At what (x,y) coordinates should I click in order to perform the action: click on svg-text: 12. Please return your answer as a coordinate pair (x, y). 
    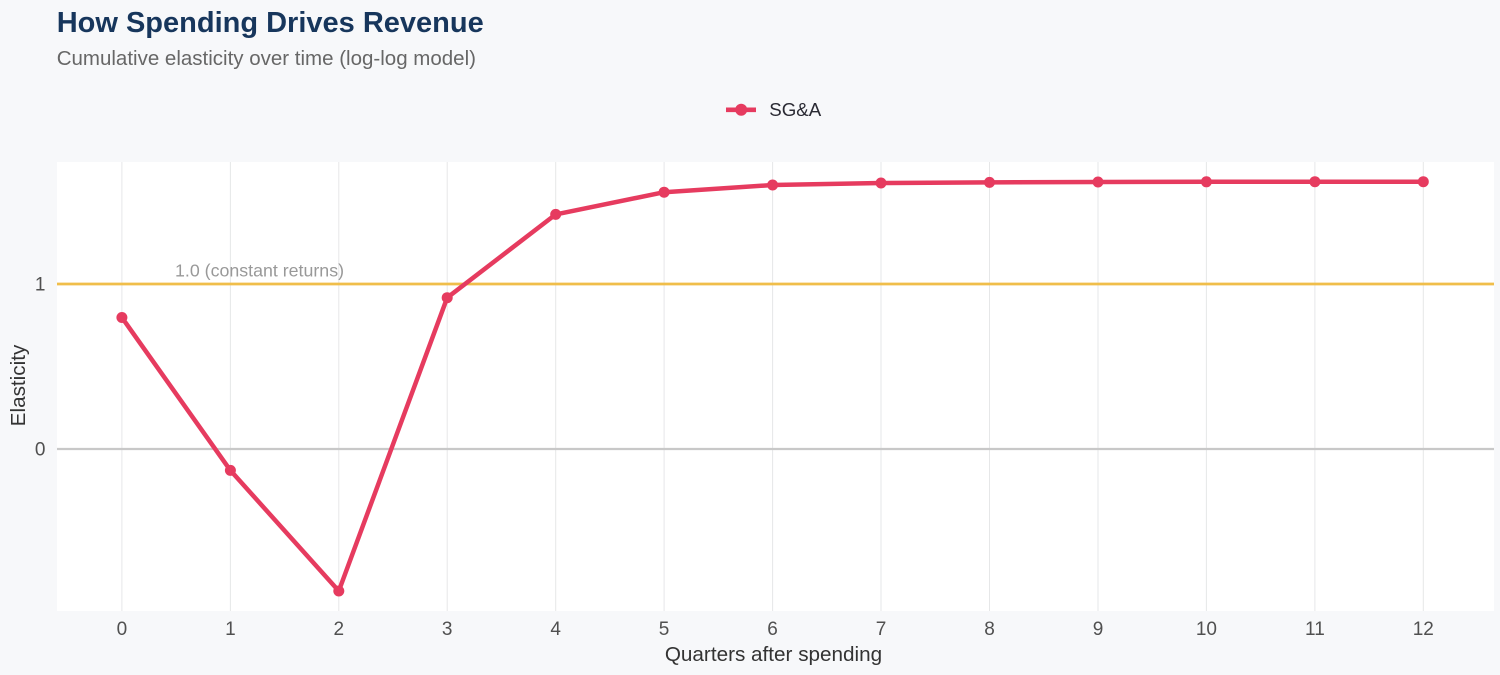
    Looking at the image, I should click on (1423, 629).